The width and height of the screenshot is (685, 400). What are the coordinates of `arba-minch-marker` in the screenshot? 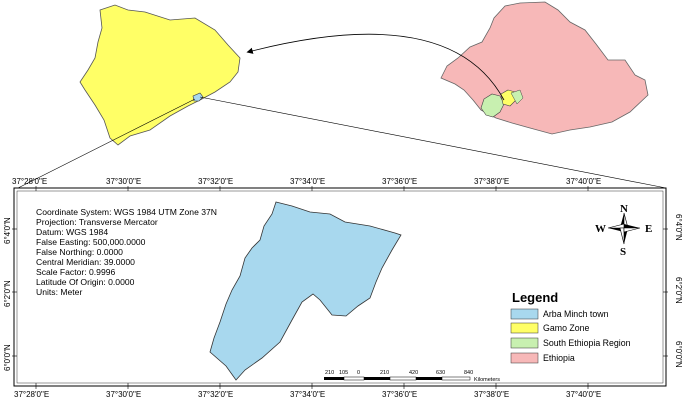 It's located at (198, 97).